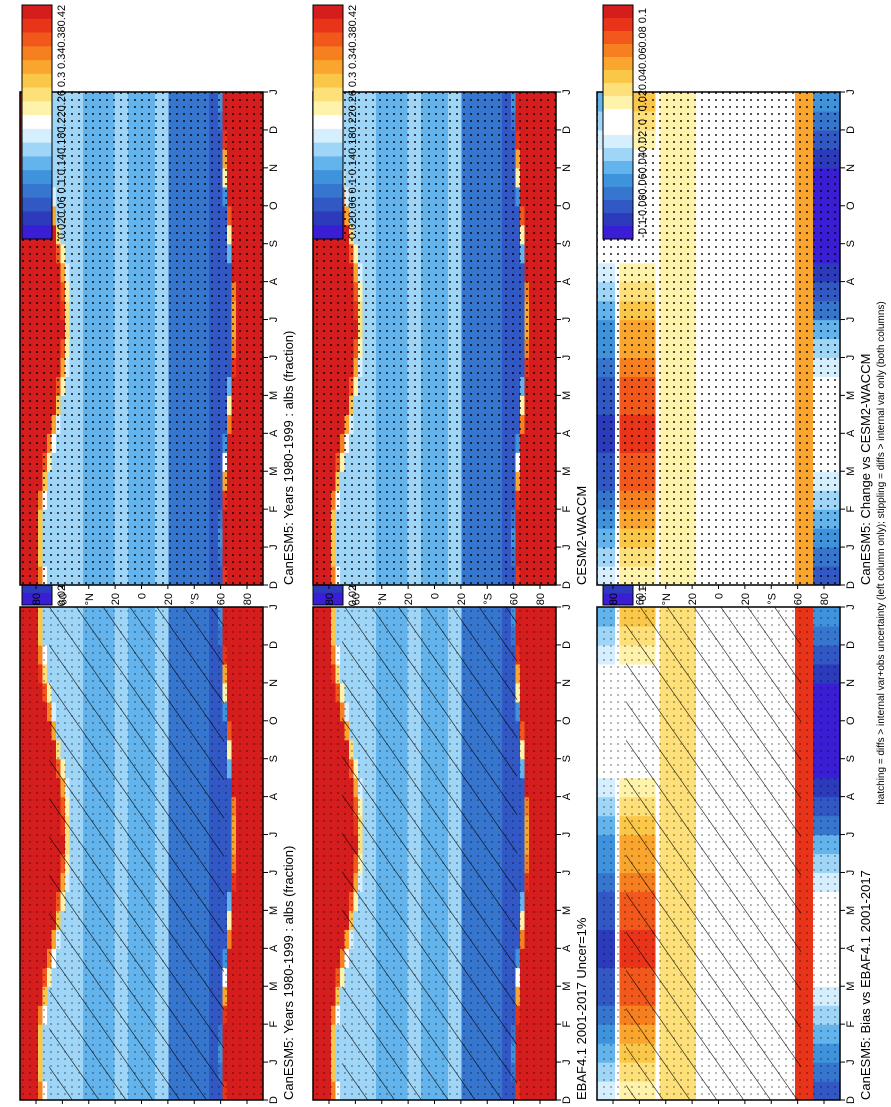 Image resolution: width=891 pixels, height=1107 pixels. What do you see at coordinates (141, 338) in the screenshot?
I see `stippling-overlay` at bounding box center [141, 338].